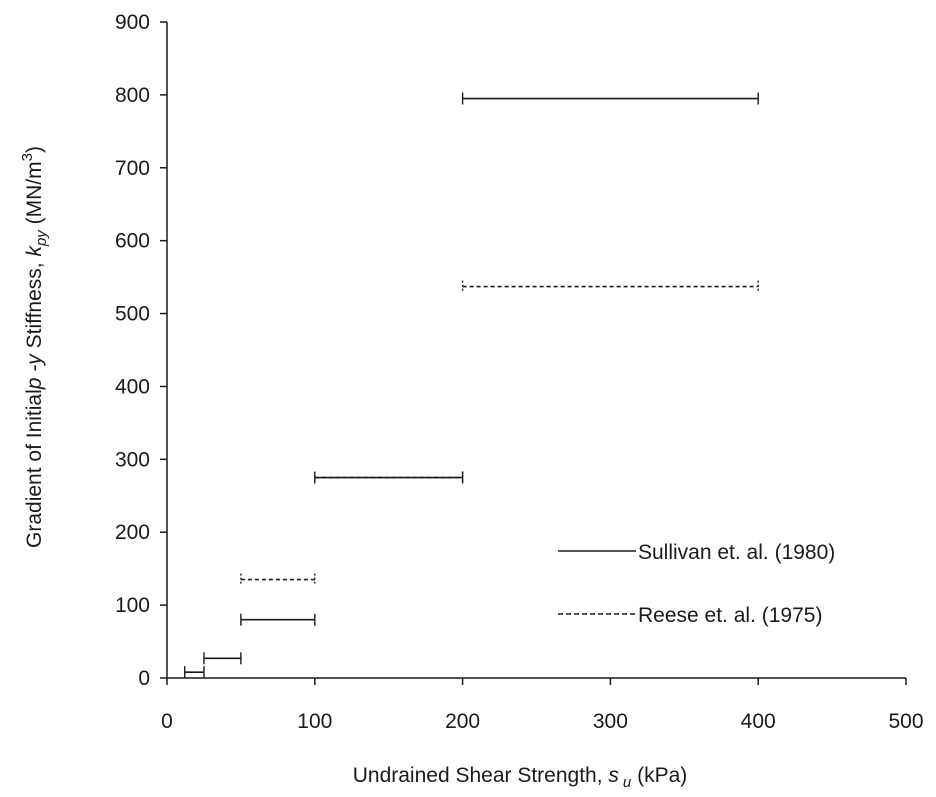 The width and height of the screenshot is (936, 797). I want to click on y-axis-title-k-symbol: k, so click(34, 251).